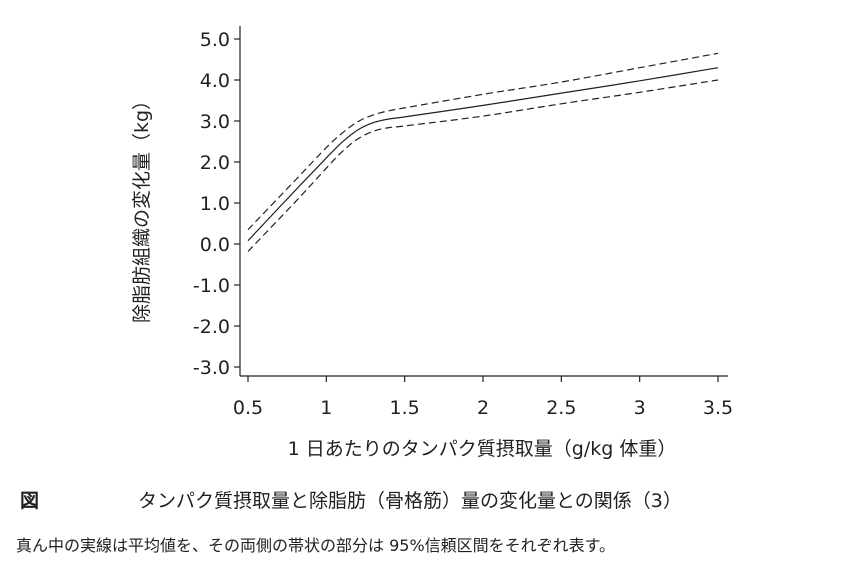 This screenshot has width=841, height=563. I want to click on y-tick-label: 0.0, so click(215, 245).